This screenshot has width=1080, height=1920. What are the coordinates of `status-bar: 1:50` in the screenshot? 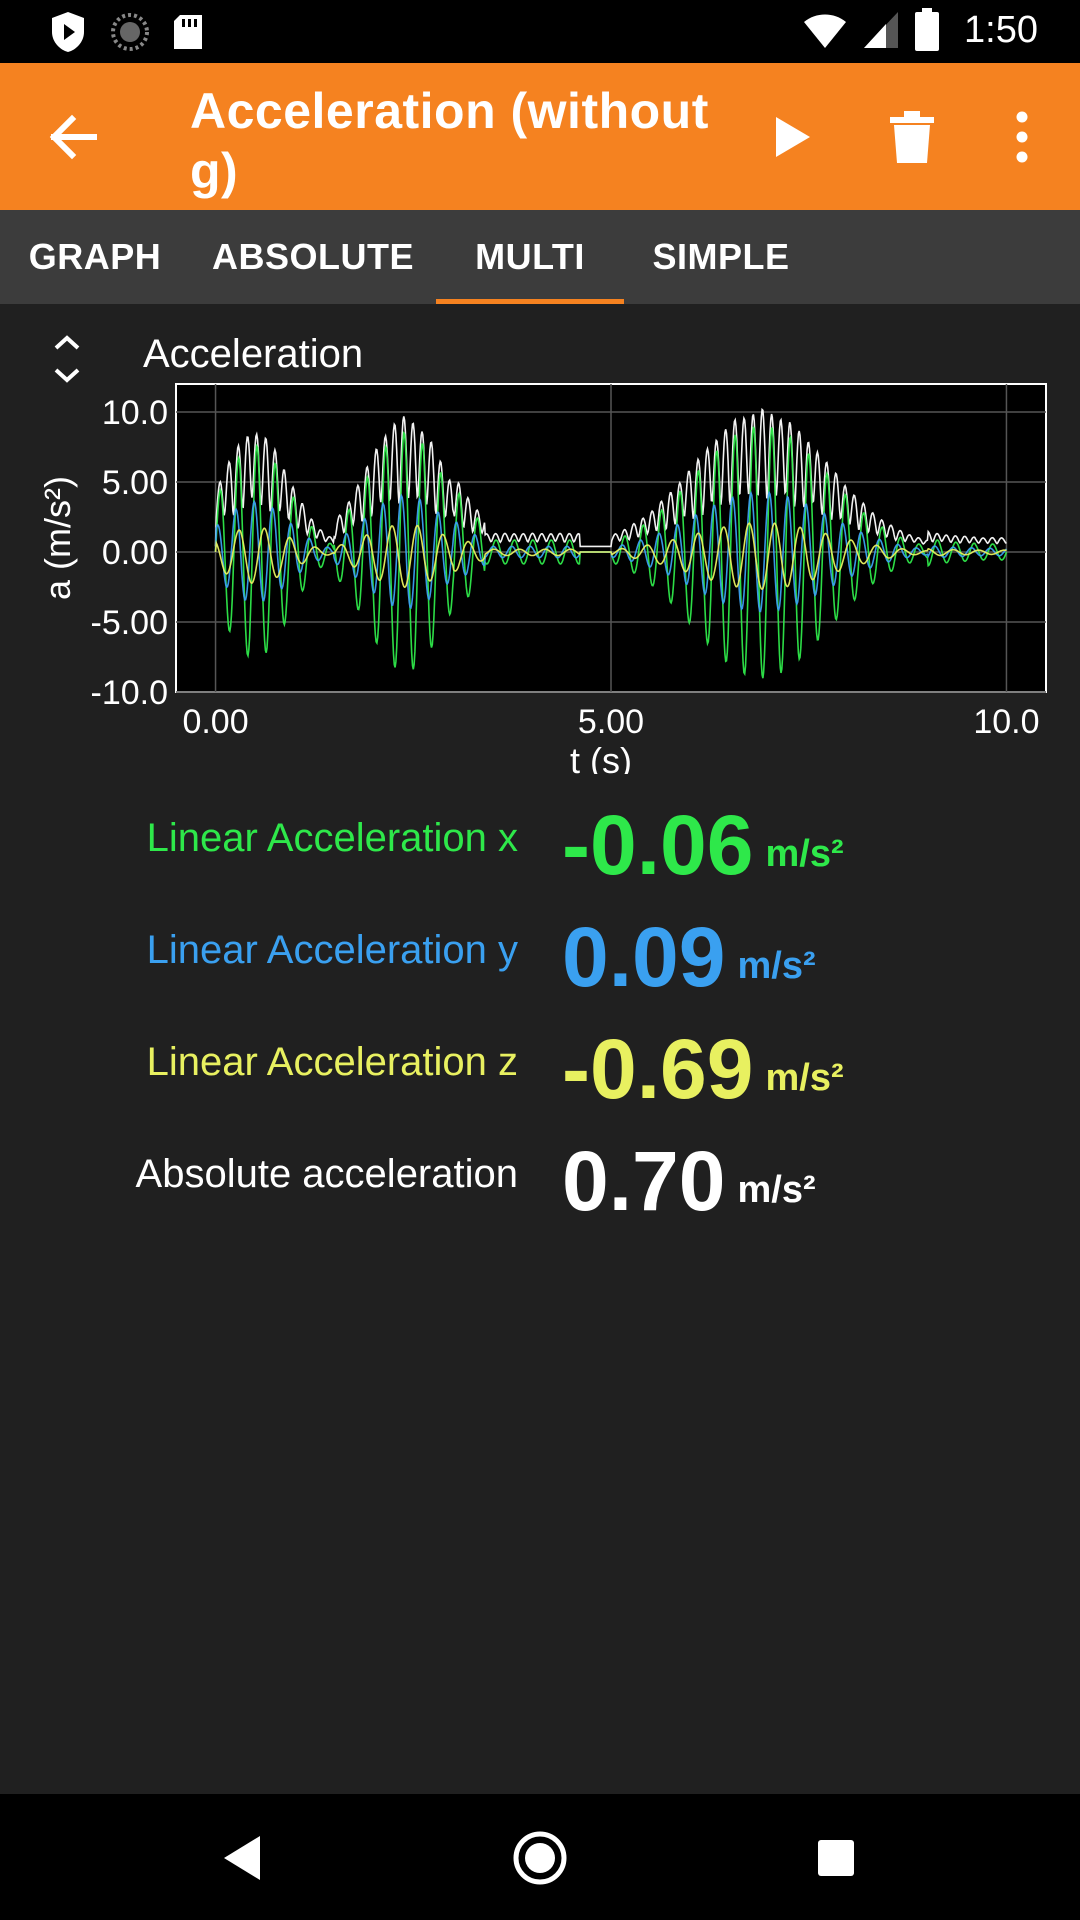 It's located at (540, 31).